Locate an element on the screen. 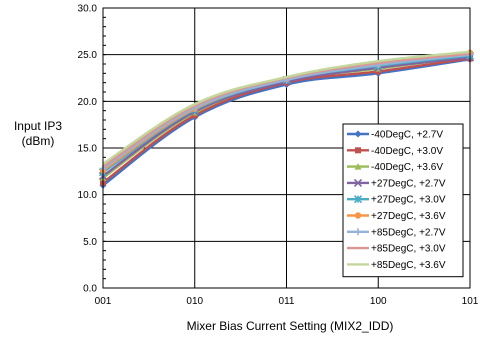  legend-label: +85DegC, +2.7V is located at coordinates (408, 232).